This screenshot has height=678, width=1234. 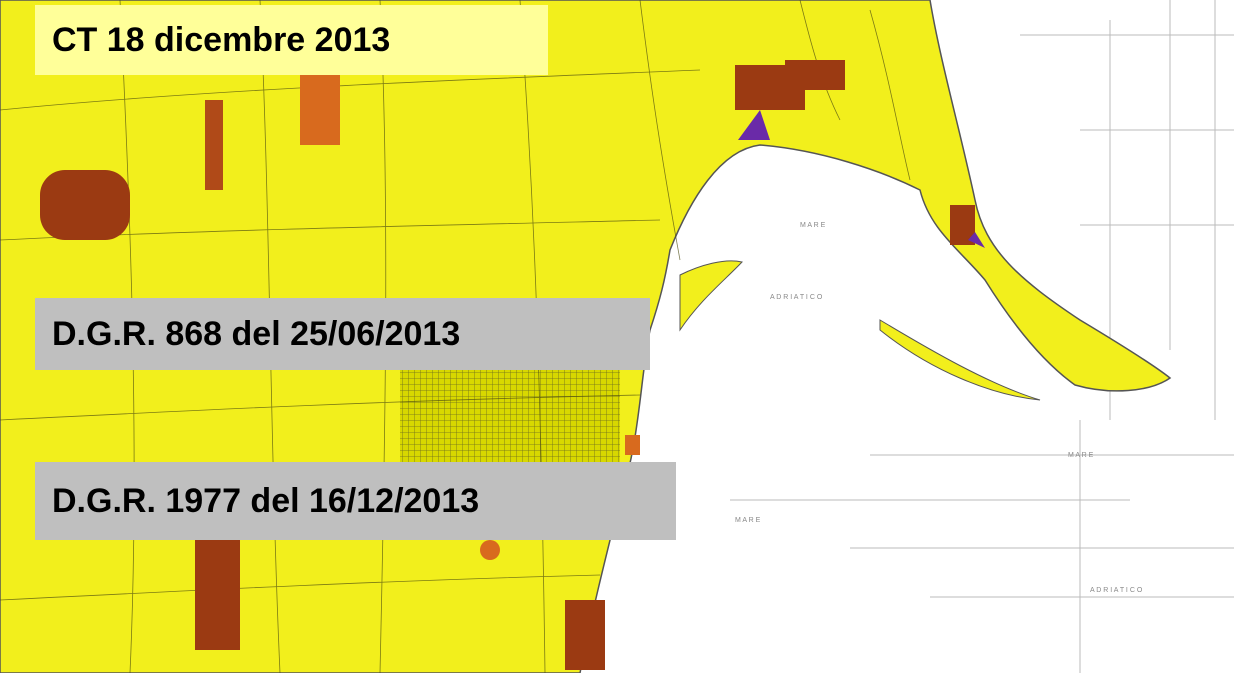 What do you see at coordinates (510, 425) in the screenshot?
I see `hatched-area` at bounding box center [510, 425].